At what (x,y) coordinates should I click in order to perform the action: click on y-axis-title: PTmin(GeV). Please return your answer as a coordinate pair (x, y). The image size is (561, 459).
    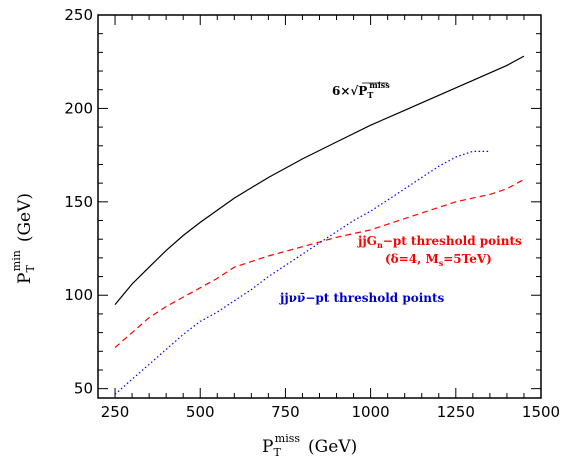
    Looking at the image, I should click on (23, 238).